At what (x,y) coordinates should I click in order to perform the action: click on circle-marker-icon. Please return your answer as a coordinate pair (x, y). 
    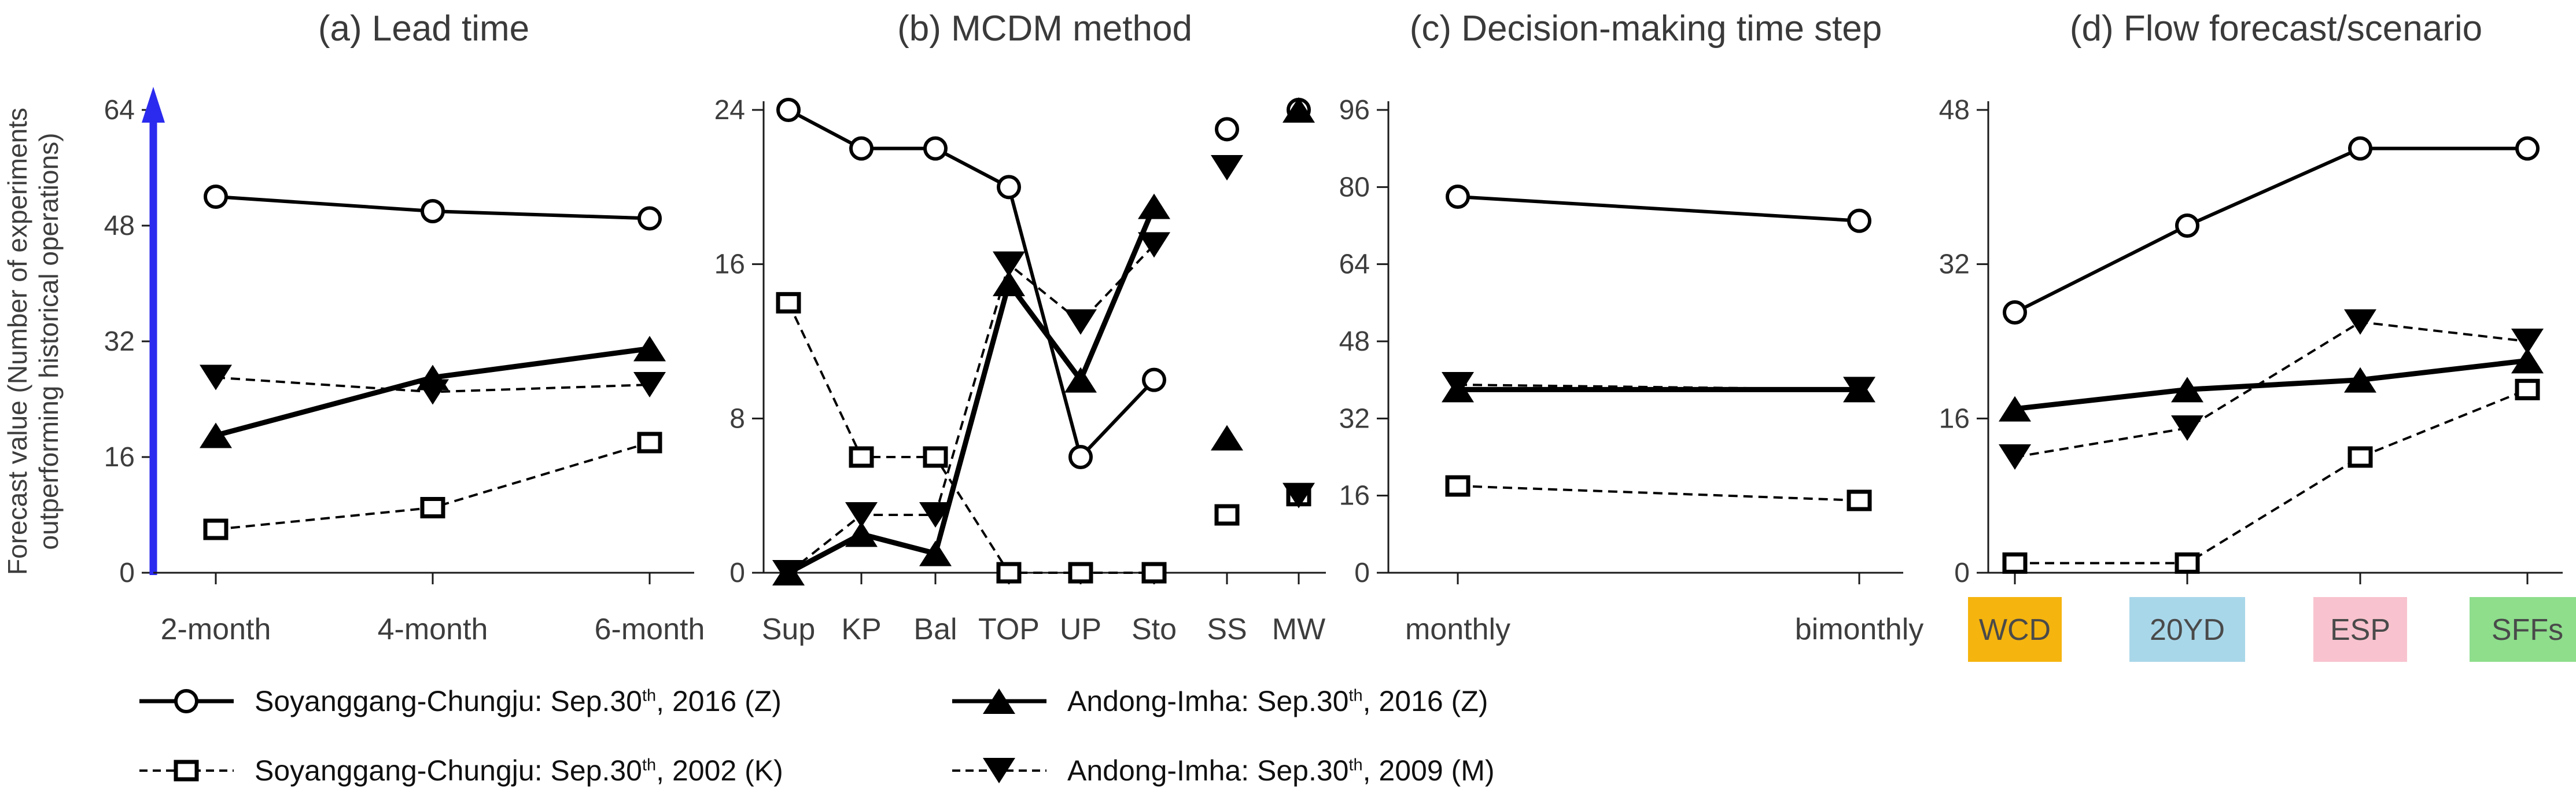
    Looking at the image, I should click on (186, 701).